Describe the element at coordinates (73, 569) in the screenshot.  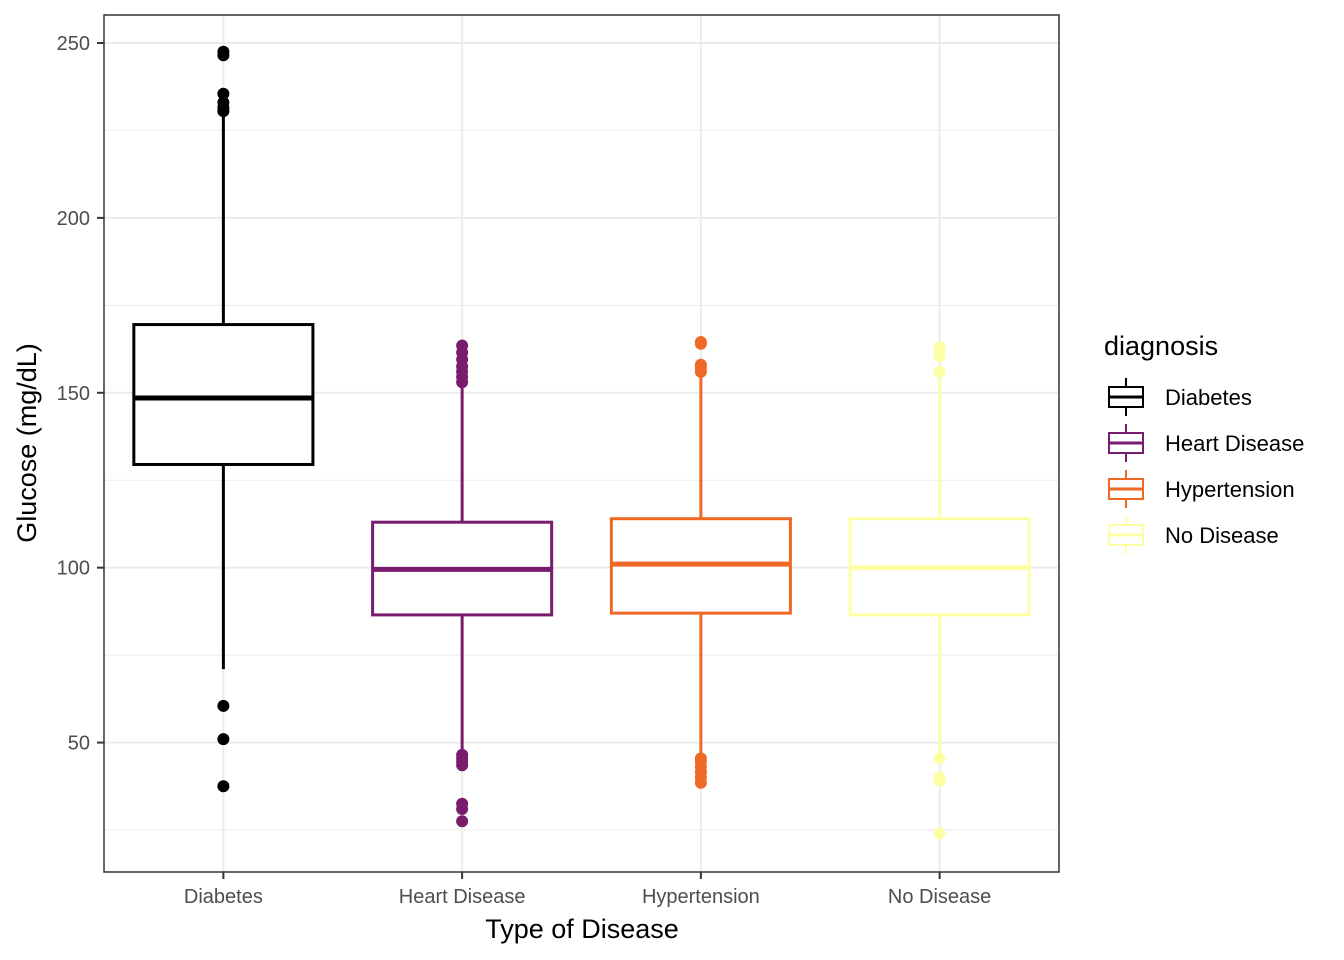
I see `y-tick-label: 100` at that location.